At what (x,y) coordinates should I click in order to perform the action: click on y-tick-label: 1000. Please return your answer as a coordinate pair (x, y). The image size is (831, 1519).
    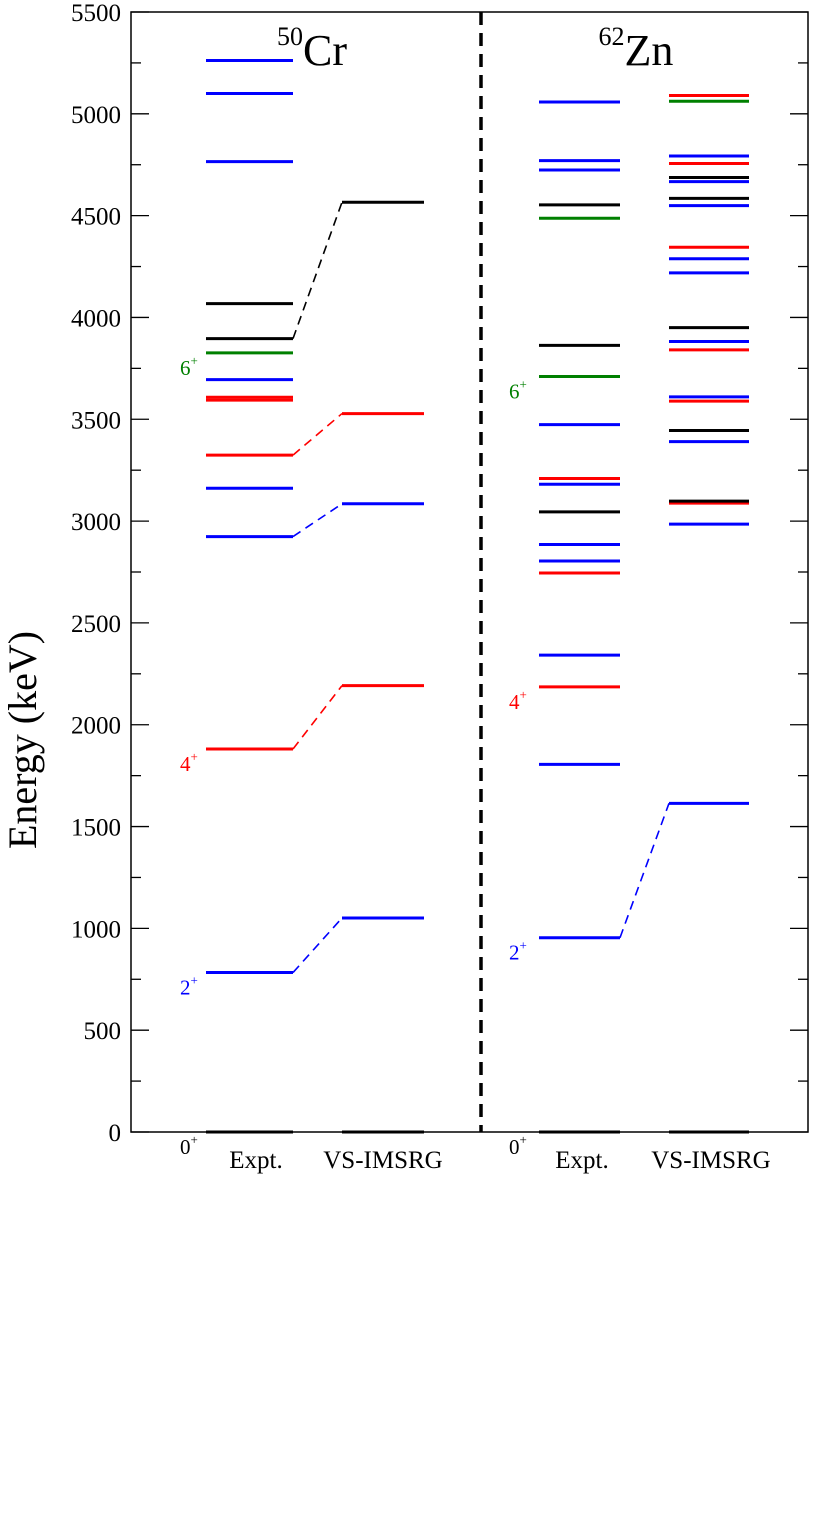
    Looking at the image, I should click on (96, 929).